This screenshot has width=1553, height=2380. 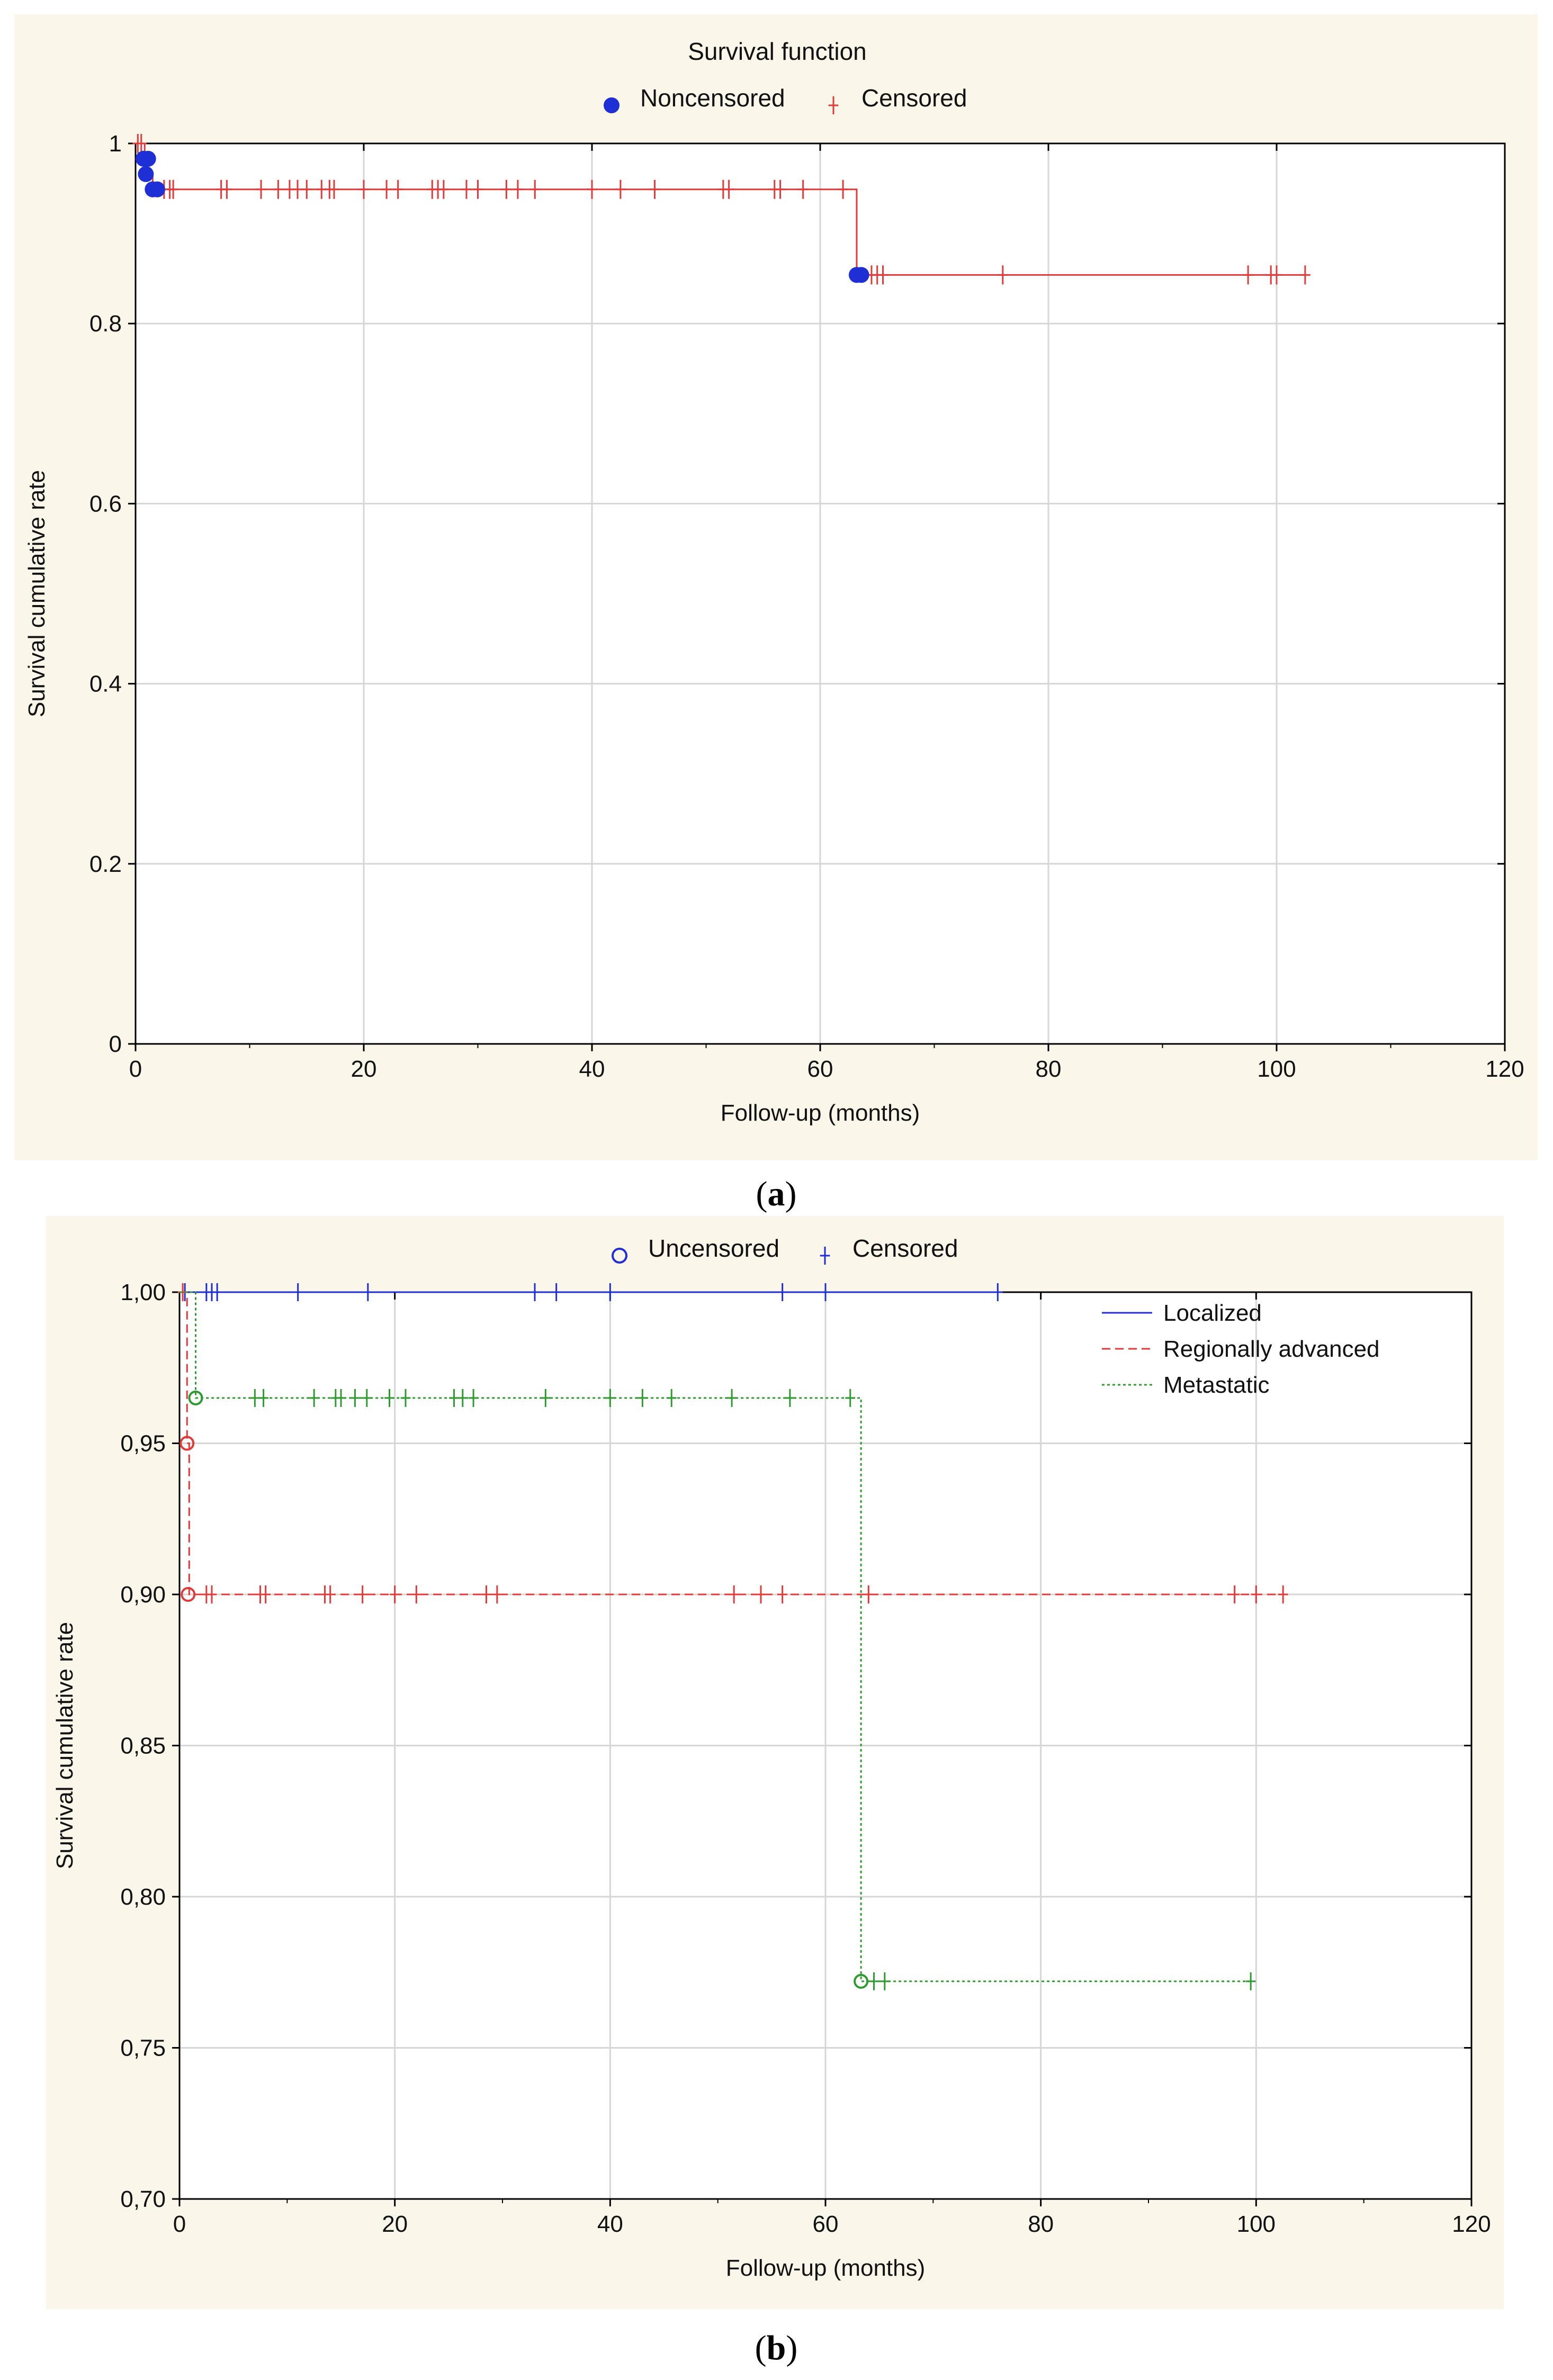 What do you see at coordinates (143, 2199) in the screenshot?
I see `y-tick-label: 0,70` at bounding box center [143, 2199].